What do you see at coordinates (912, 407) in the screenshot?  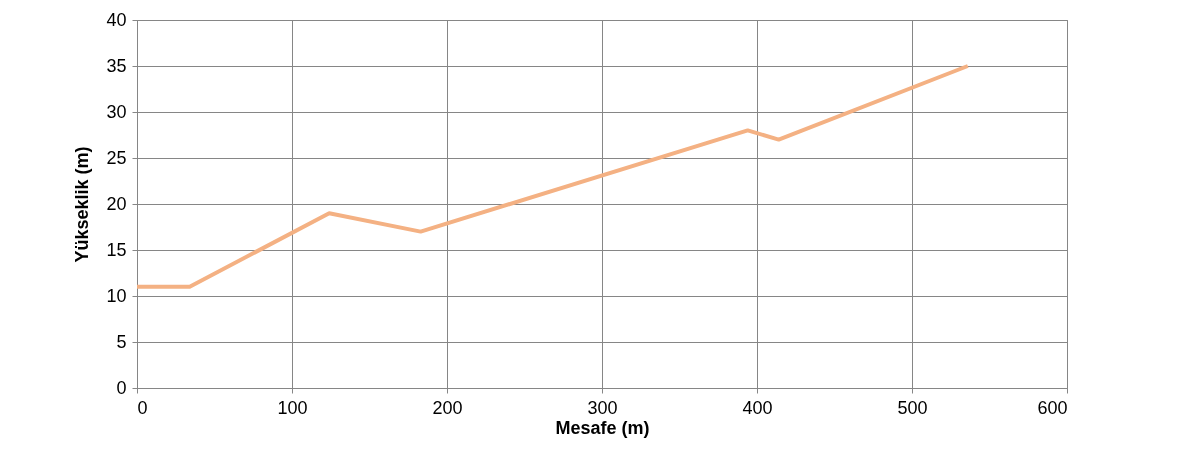 I see `x-tick-label: 500` at bounding box center [912, 407].